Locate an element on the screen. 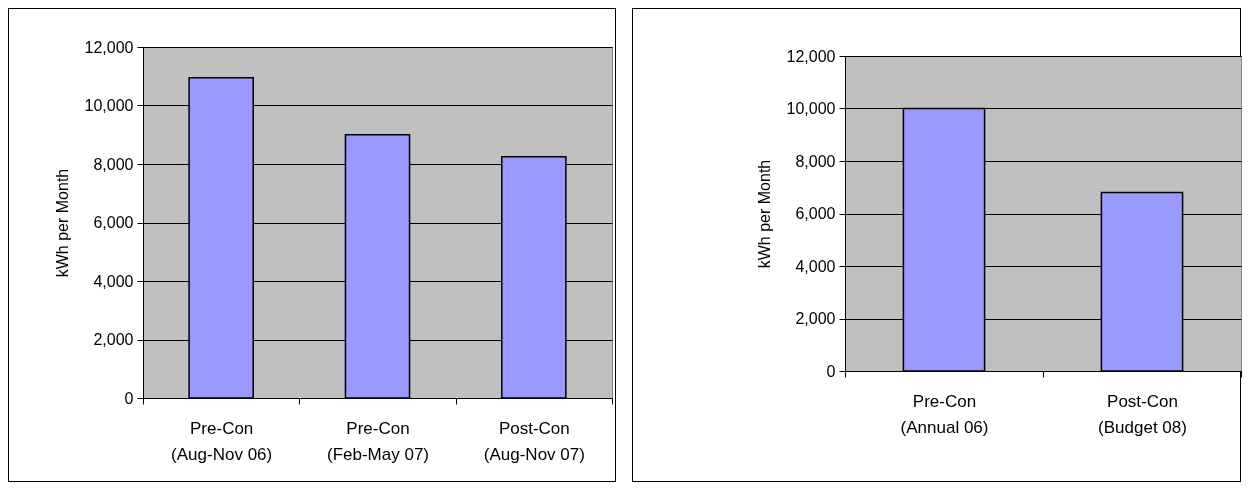  x-tick-label: Post-Con (Budget 08) is located at coordinates (1142, 414).